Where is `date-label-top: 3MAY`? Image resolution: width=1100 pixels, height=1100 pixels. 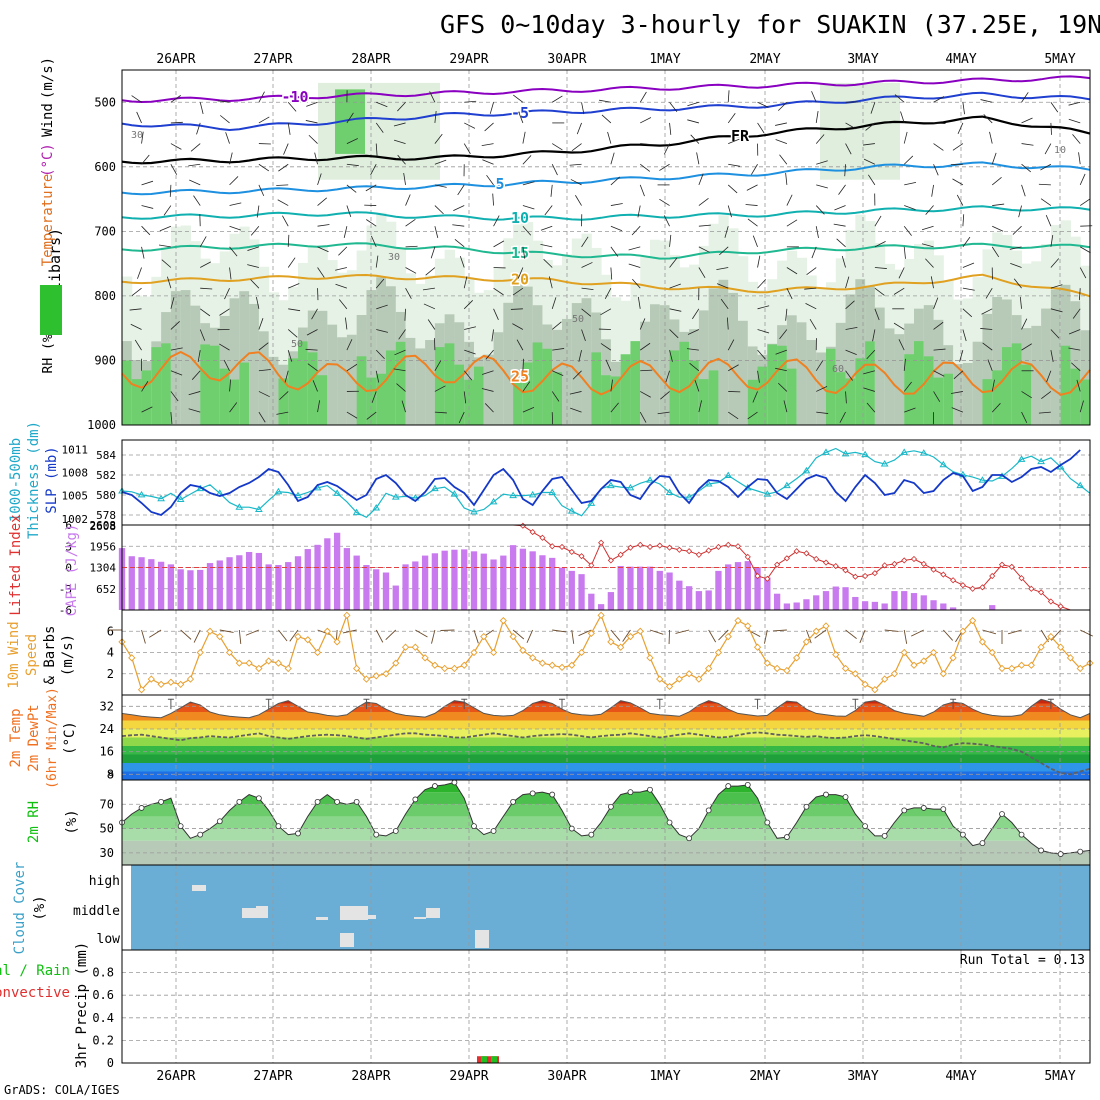
date-label-top: 3MAY is located at coordinates (862, 59).